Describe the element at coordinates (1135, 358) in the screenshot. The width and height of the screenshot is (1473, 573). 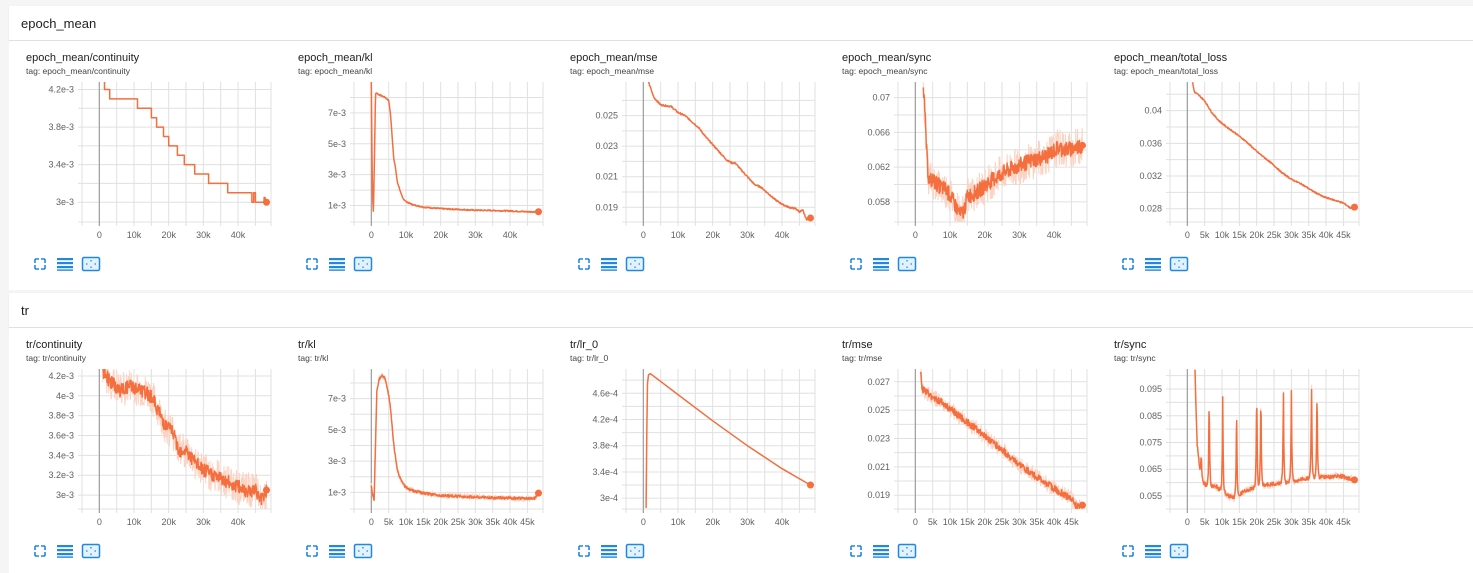
I see `card-tag: tag: tr/sync` at that location.